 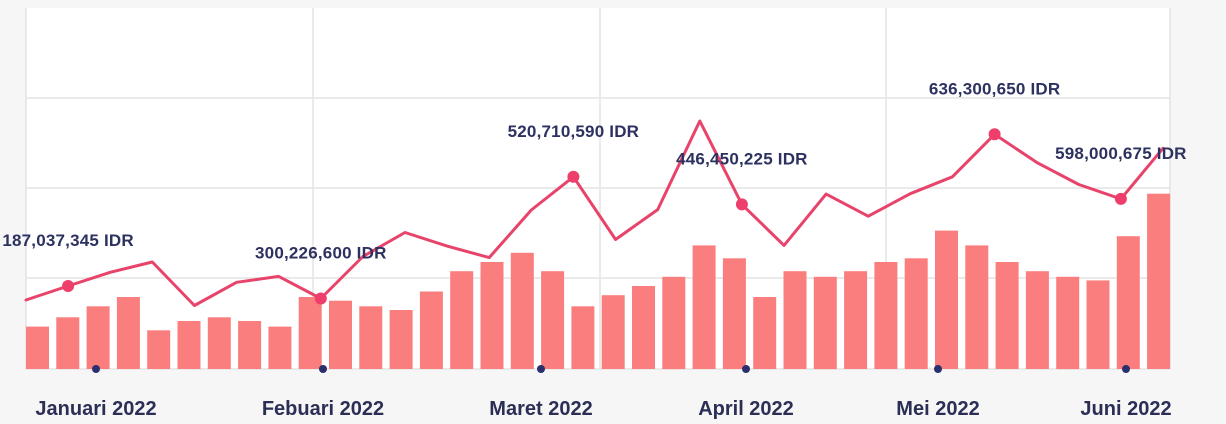 I want to click on x-tick-label: Mei 2022, so click(x=937, y=409).